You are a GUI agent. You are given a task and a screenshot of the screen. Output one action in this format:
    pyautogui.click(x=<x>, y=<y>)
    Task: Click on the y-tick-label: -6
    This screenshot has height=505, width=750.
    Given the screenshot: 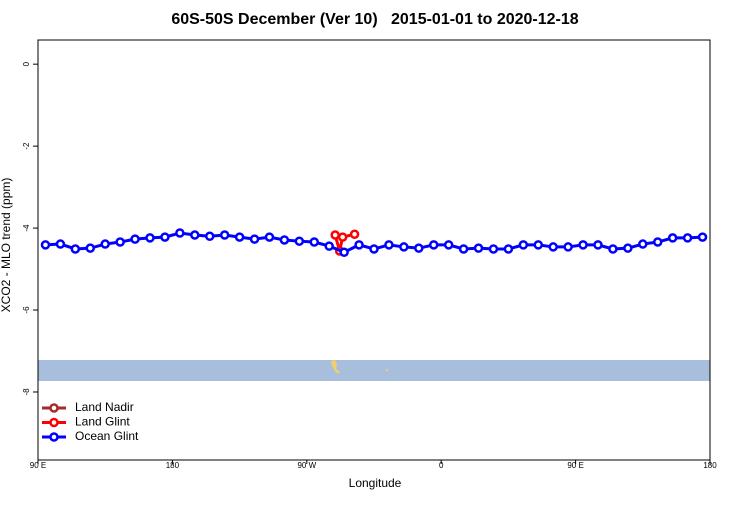 What is the action you would take?
    pyautogui.click(x=26, y=310)
    